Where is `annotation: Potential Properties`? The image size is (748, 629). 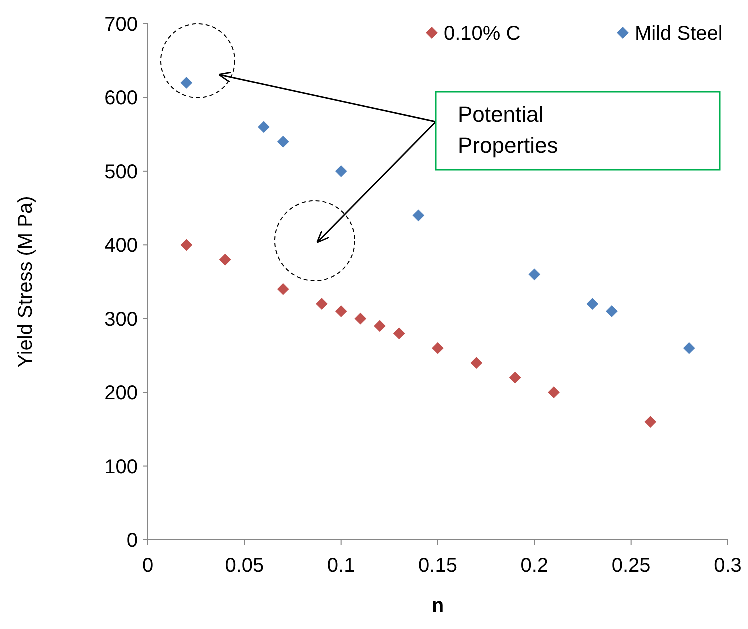
annotation: Potential Properties is located at coordinates (508, 130).